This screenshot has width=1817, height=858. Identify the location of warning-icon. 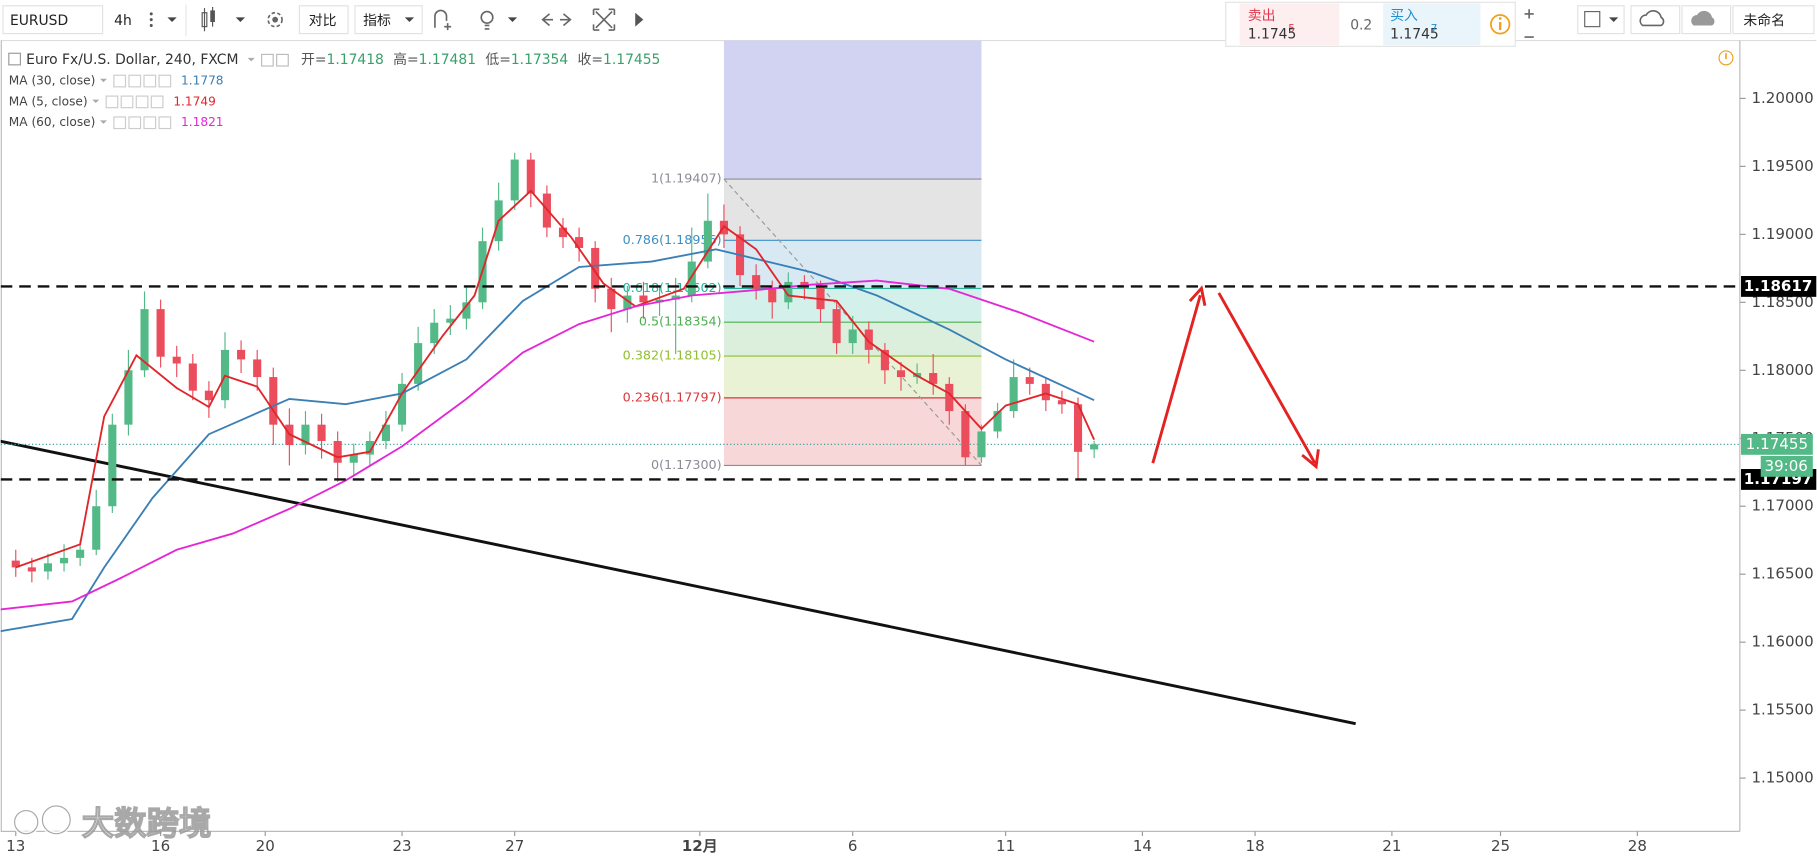
(1726, 58).